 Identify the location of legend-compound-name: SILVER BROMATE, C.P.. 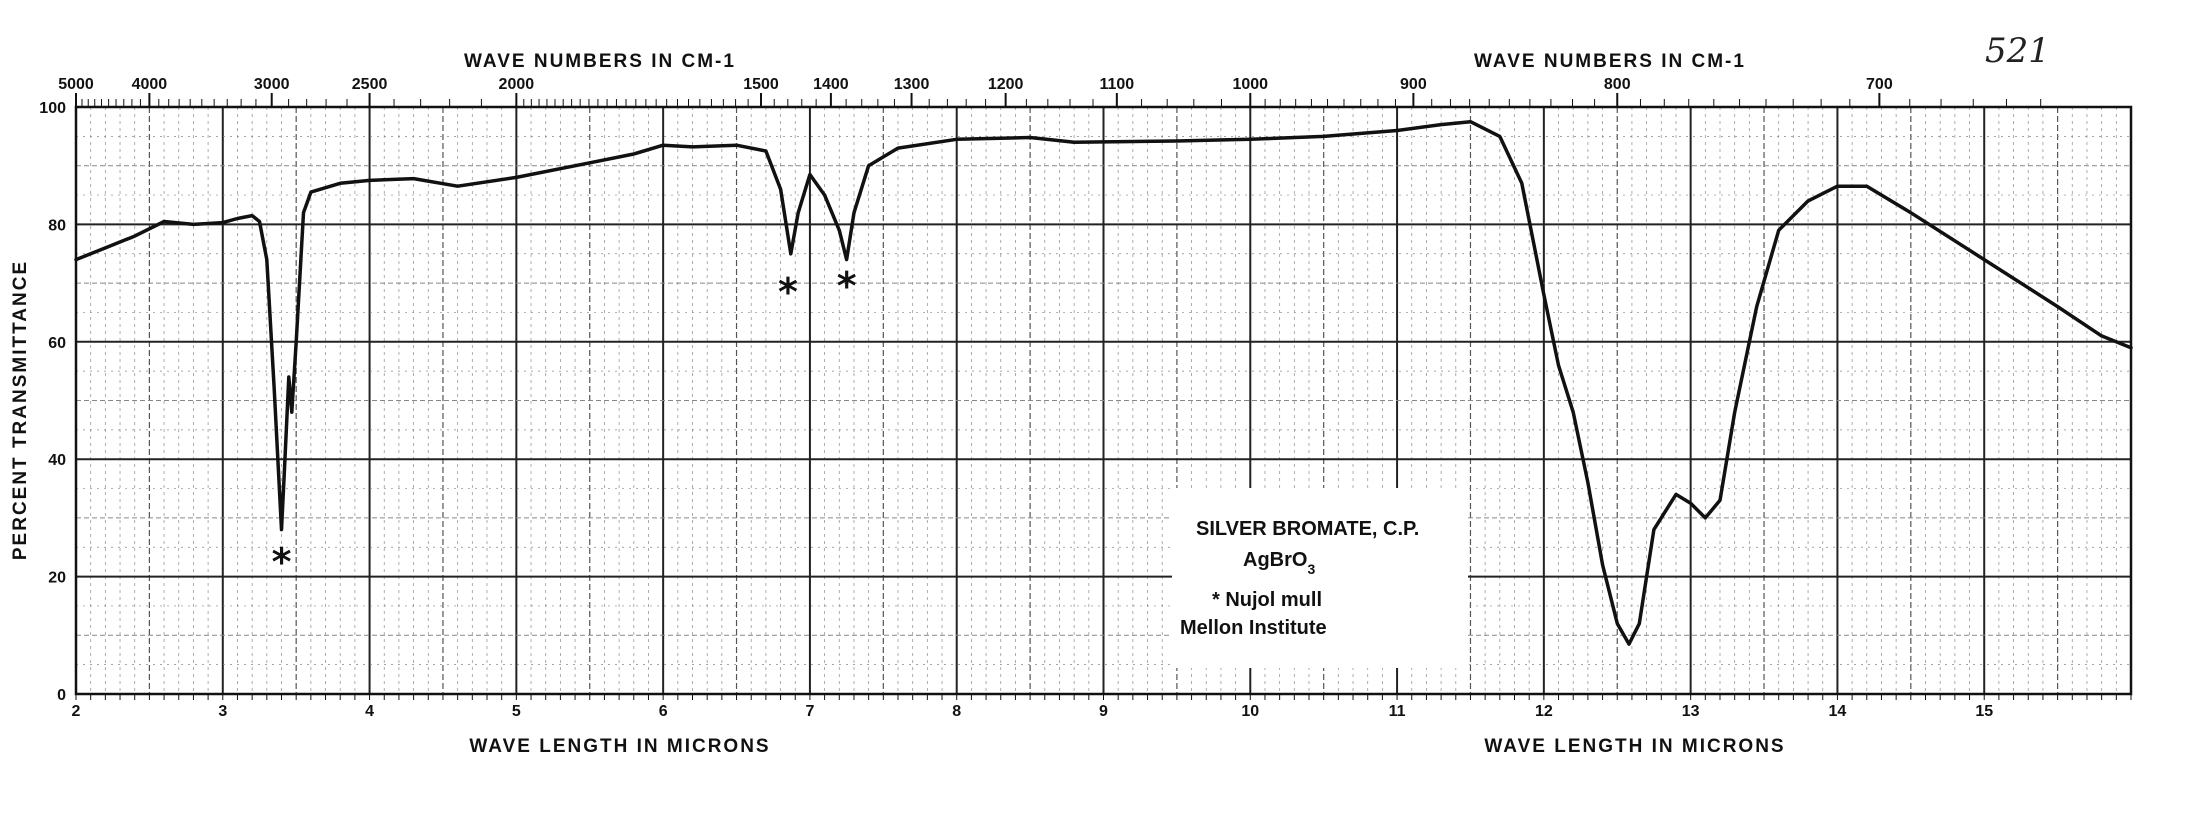
(1307, 529).